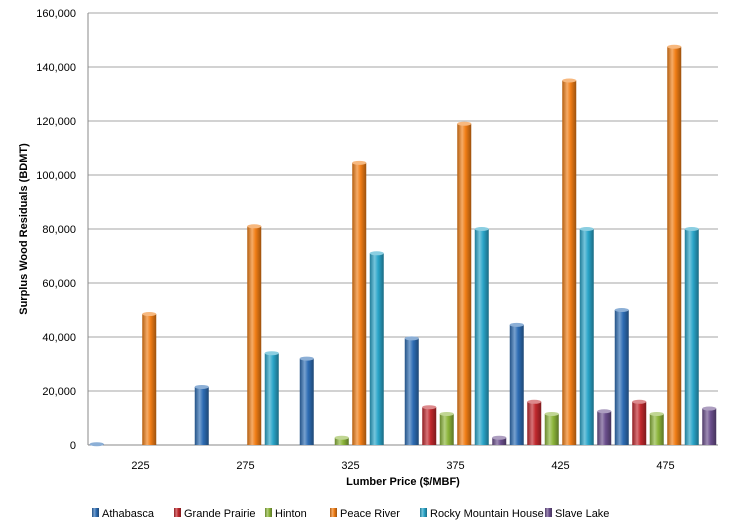  Describe the element at coordinates (59, 338) in the screenshot. I see `y-tick-label: 40,000` at that location.